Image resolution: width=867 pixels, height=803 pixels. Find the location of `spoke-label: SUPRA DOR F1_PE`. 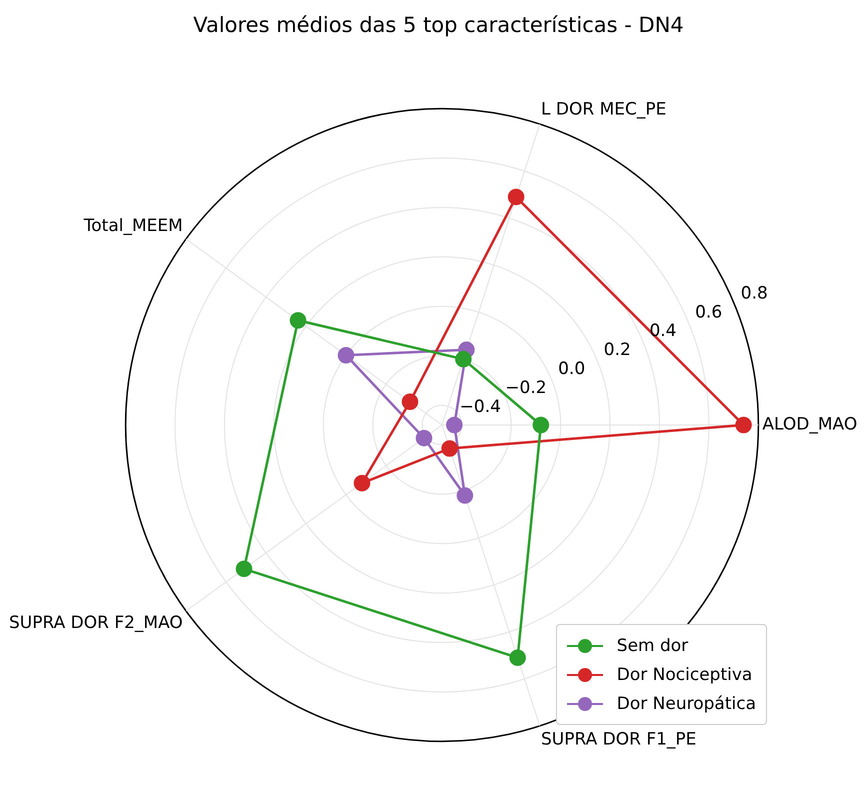

spoke-label: SUPRA DOR F1_PE is located at coordinates (618, 739).